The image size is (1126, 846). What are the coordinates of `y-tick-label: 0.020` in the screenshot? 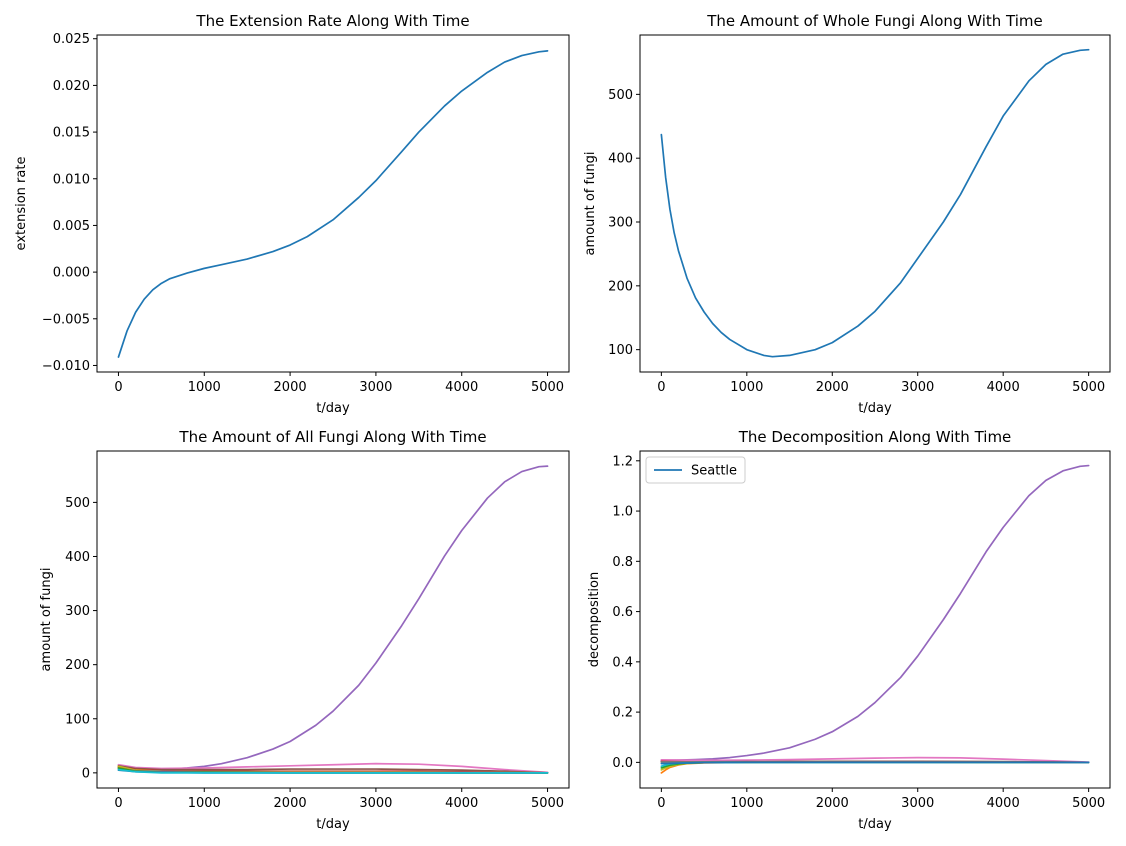 It's located at (71, 86).